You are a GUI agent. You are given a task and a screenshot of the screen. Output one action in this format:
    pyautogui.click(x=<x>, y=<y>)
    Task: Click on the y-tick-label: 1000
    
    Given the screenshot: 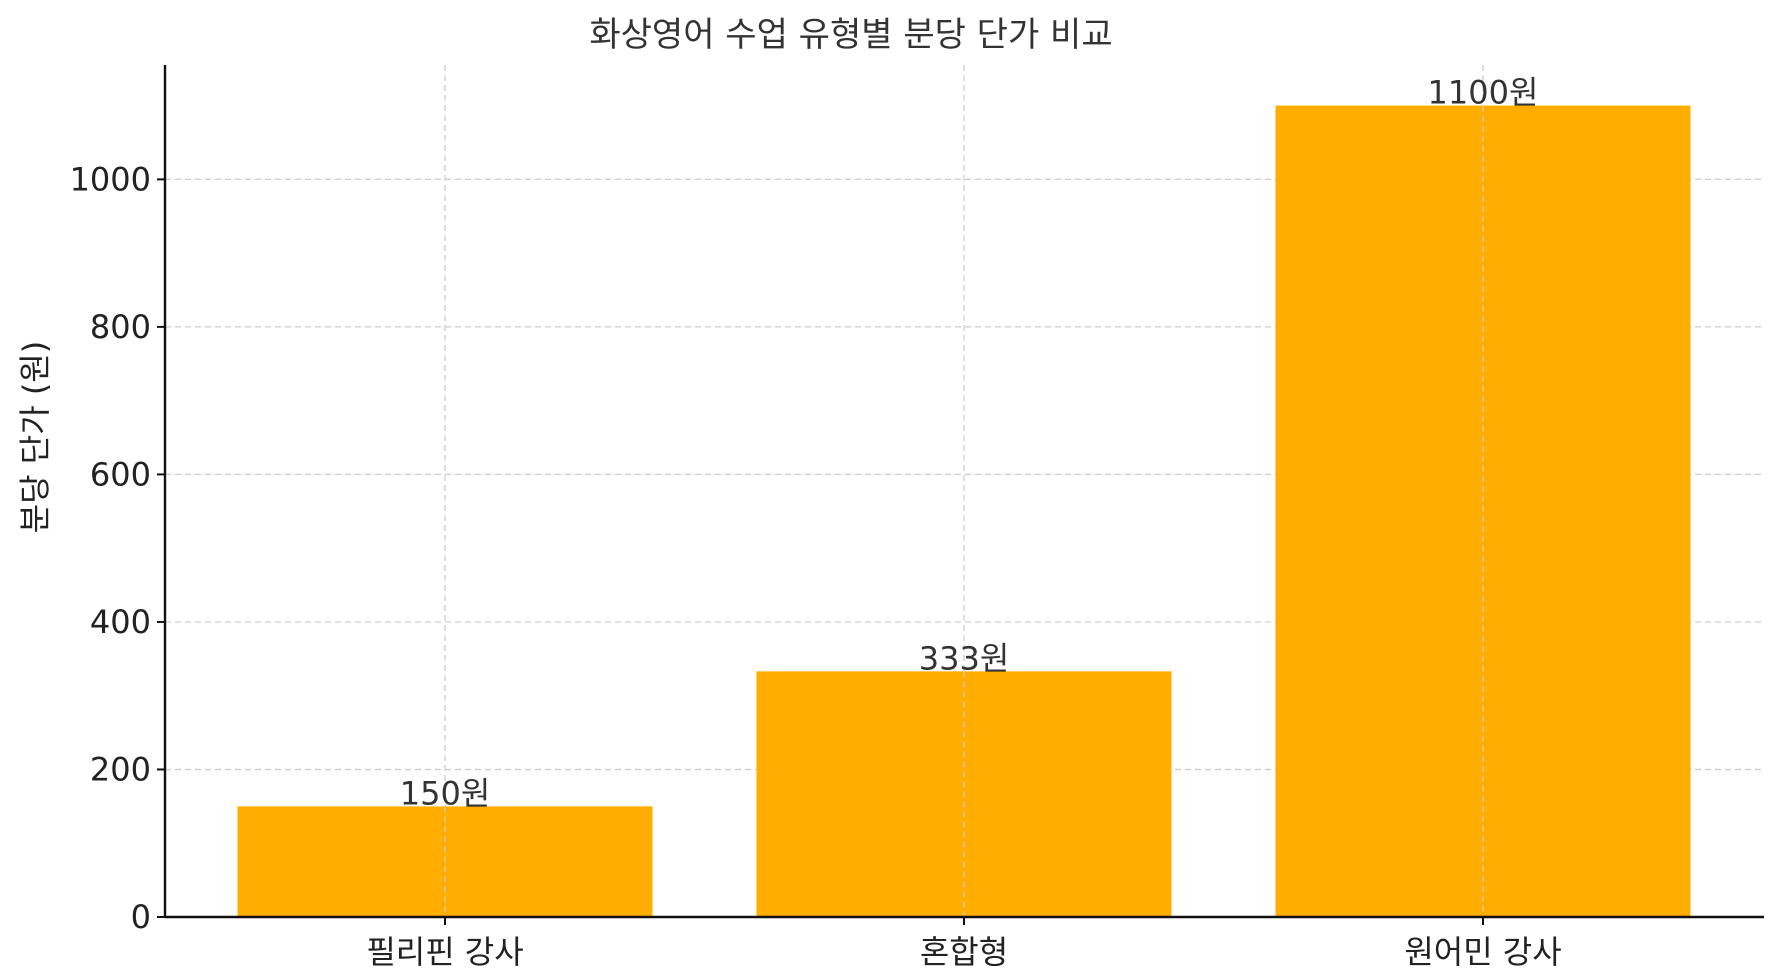 What is the action you would take?
    pyautogui.click(x=110, y=179)
    